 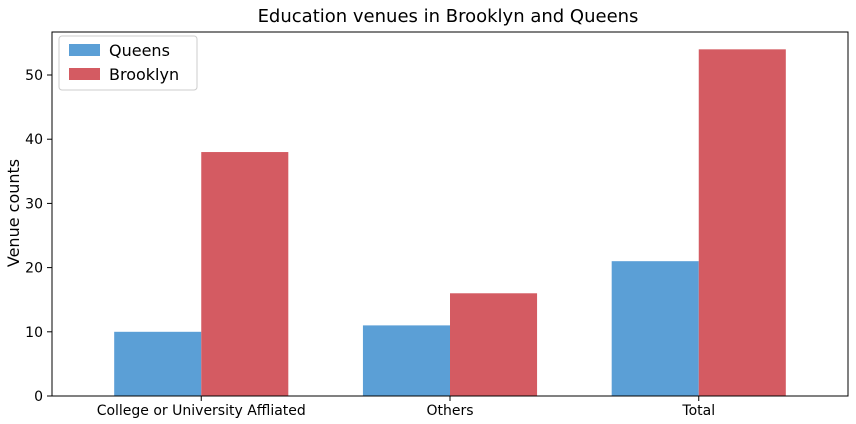 I want to click on y-axis-label: Venue counts, so click(x=13, y=213).